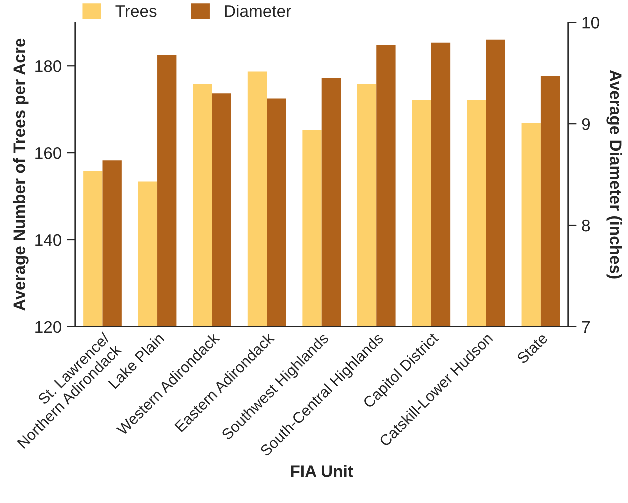 The width and height of the screenshot is (628, 503). What do you see at coordinates (258, 11) in the screenshot?
I see `legend-label: Diameter` at bounding box center [258, 11].